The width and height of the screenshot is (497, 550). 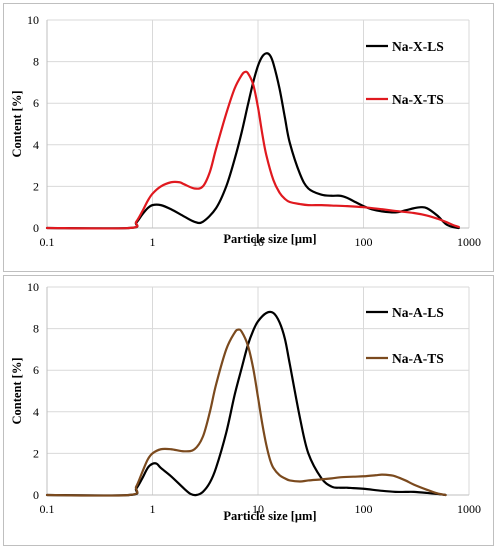 What do you see at coordinates (418, 358) in the screenshot?
I see `legend-label: Na-A-TS` at bounding box center [418, 358].